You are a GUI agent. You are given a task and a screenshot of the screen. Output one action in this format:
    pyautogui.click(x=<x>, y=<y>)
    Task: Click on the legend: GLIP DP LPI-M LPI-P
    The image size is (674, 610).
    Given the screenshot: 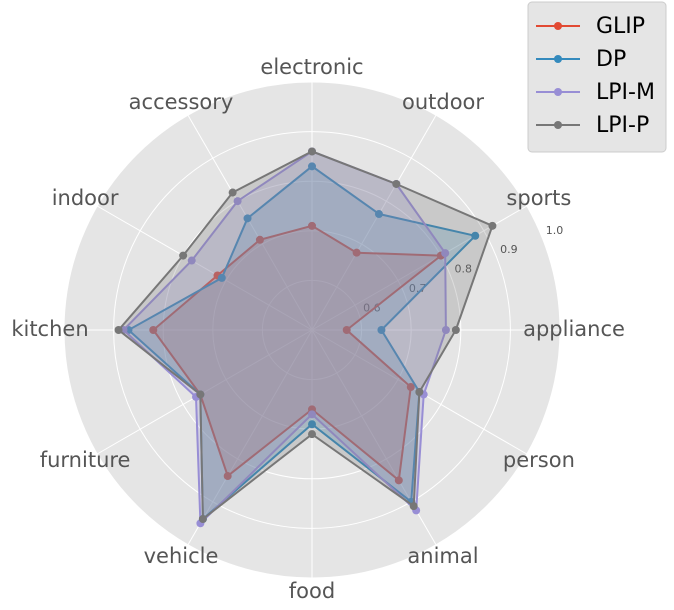 What is the action you would take?
    pyautogui.click(x=597, y=77)
    